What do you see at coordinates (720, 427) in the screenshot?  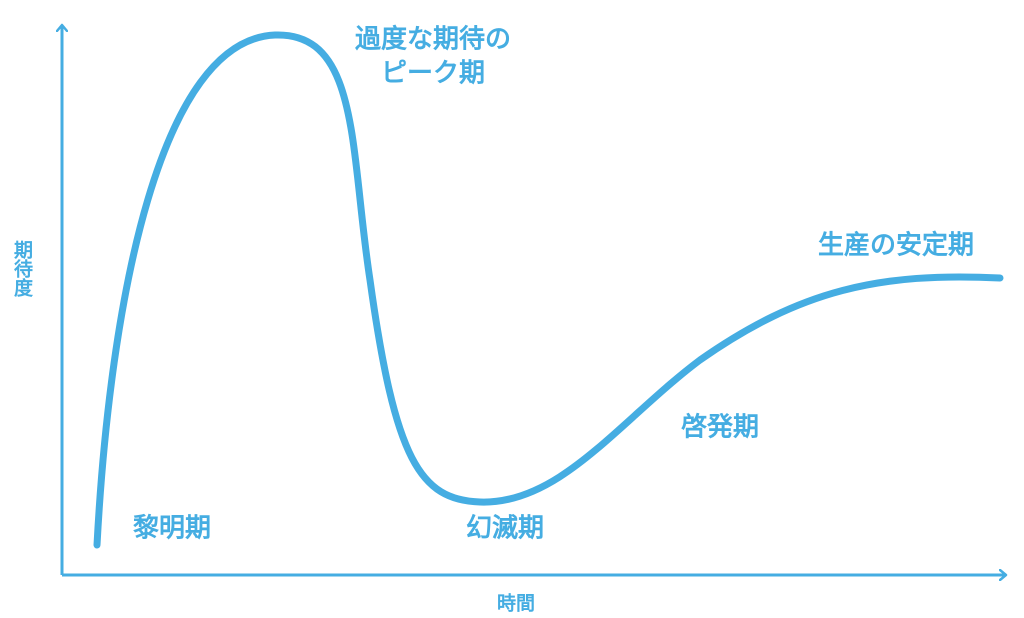 I see `phase-label: 啓発期` at bounding box center [720, 427].